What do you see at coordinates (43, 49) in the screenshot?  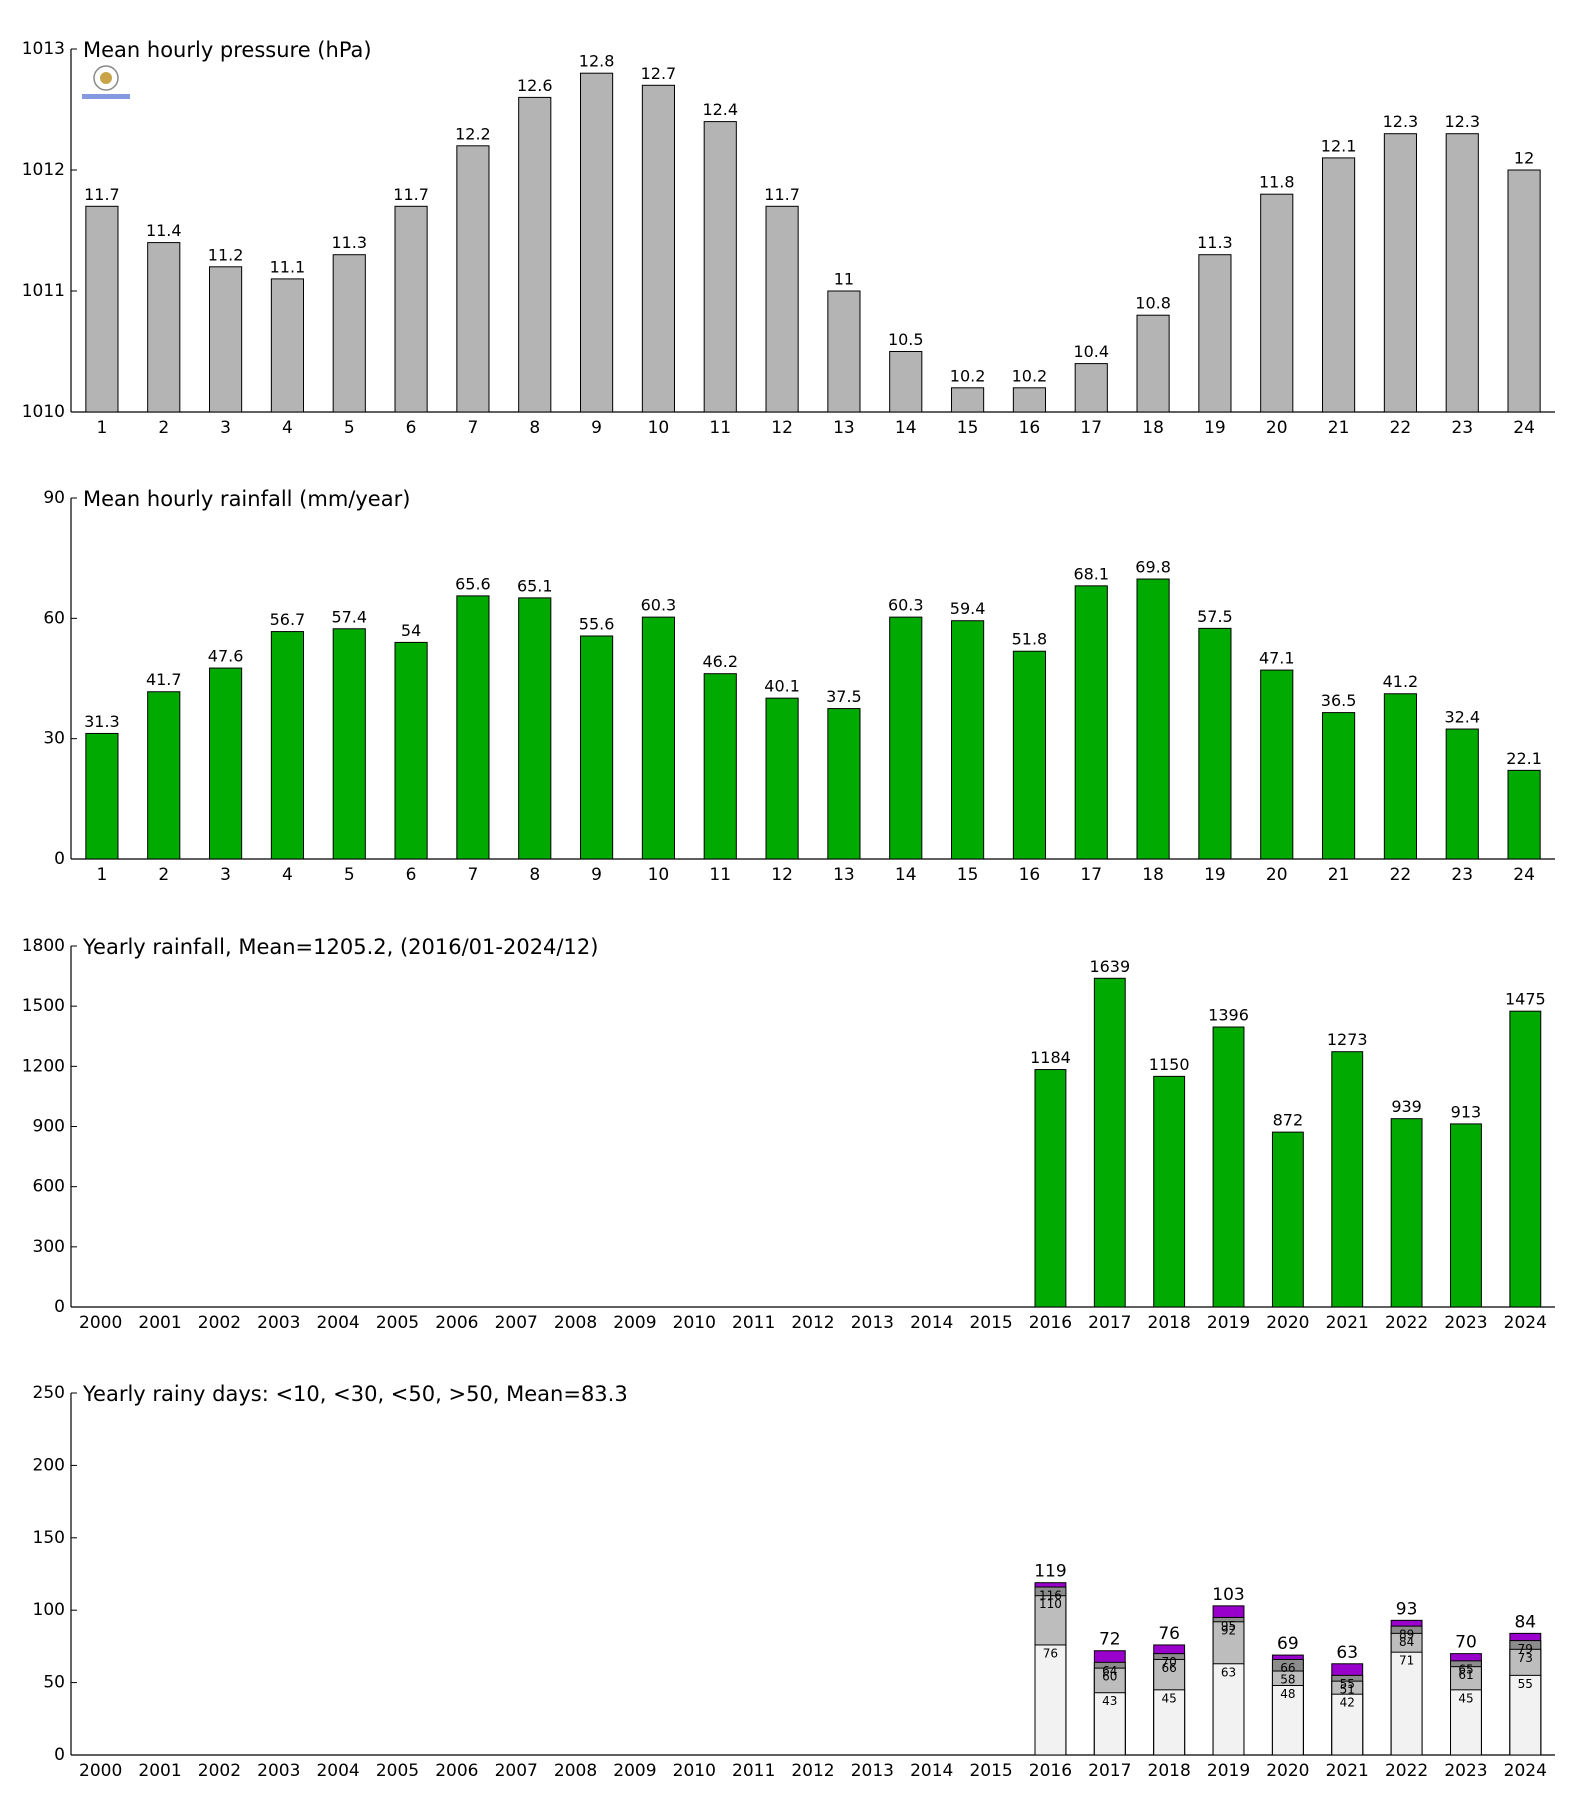 I see `y-tick-label: 1013` at bounding box center [43, 49].